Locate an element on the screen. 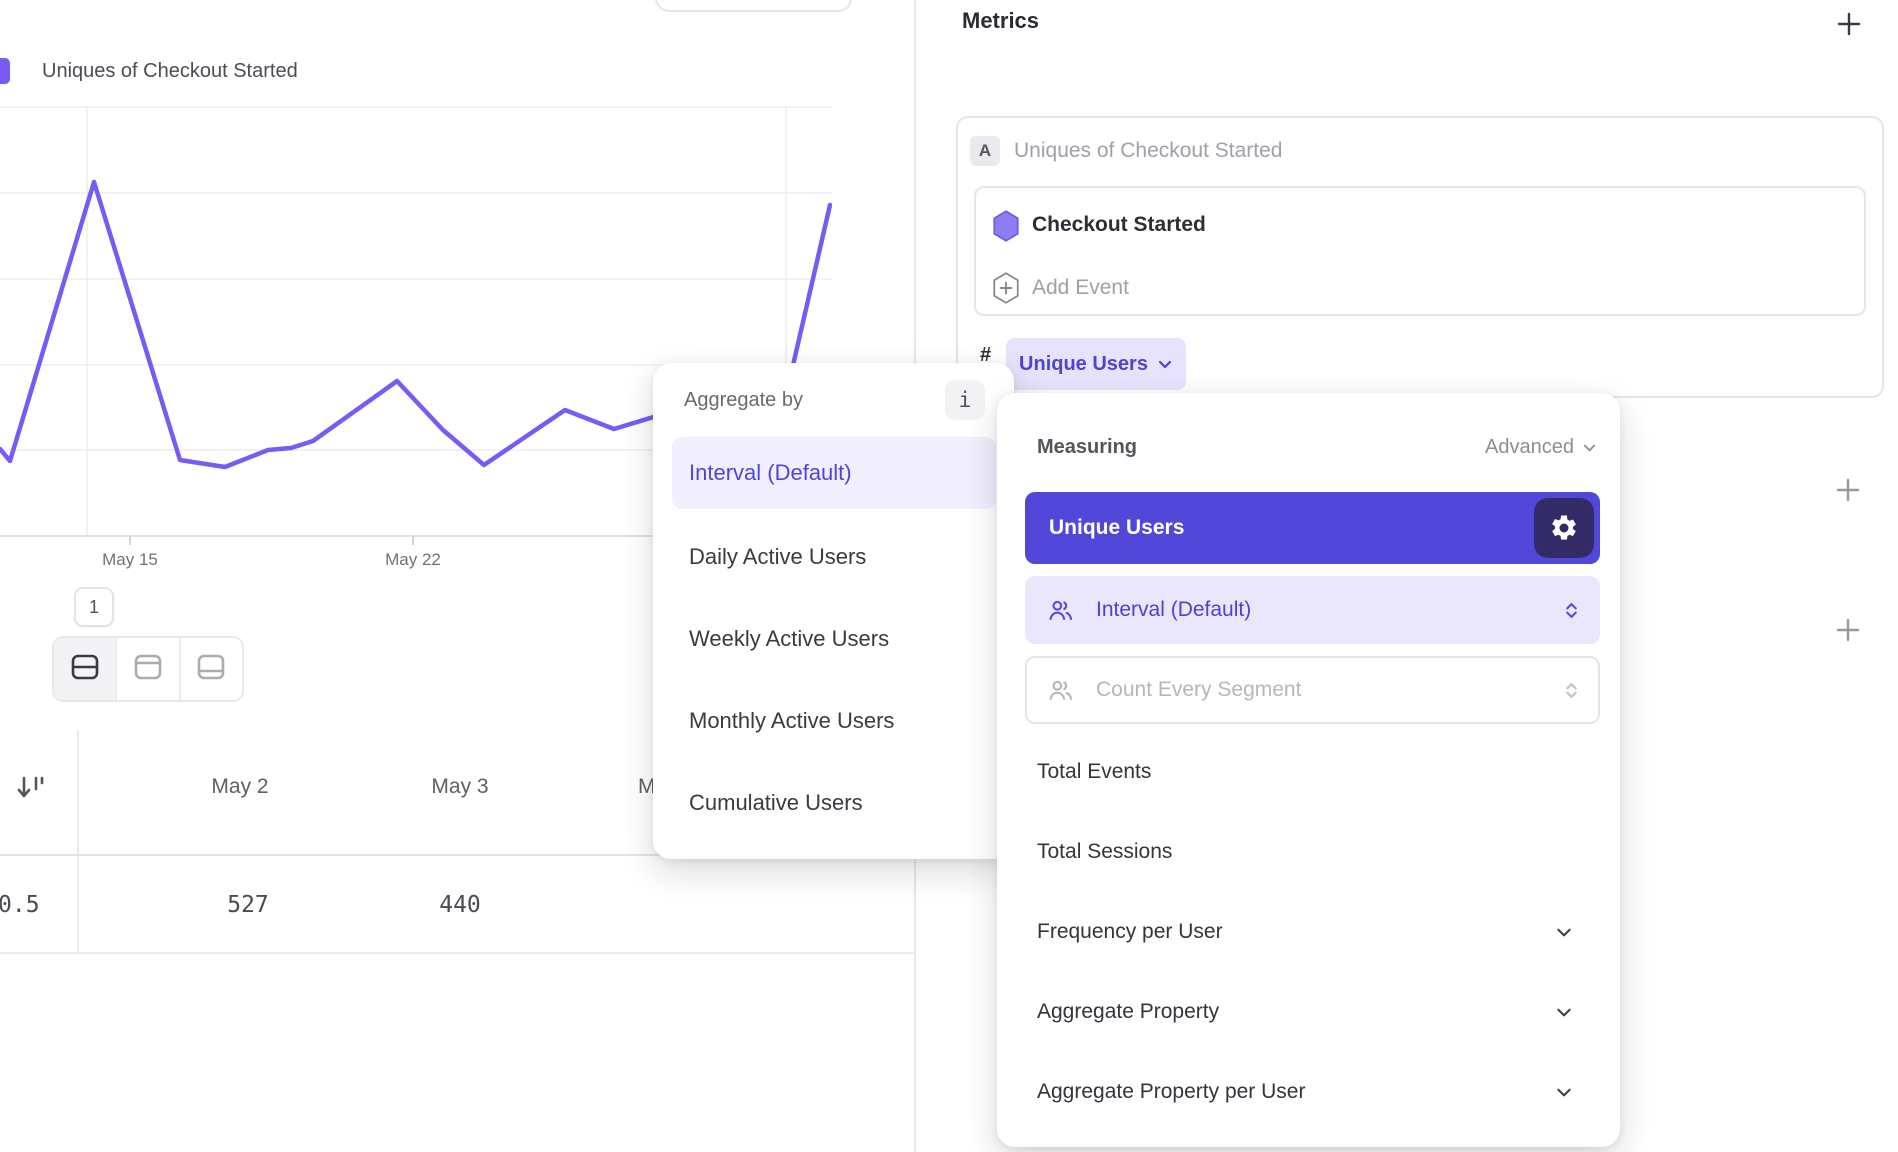 Image resolution: width=1898 pixels, height=1152 pixels. event-name: Checkout Started is located at coordinates (1119, 224).